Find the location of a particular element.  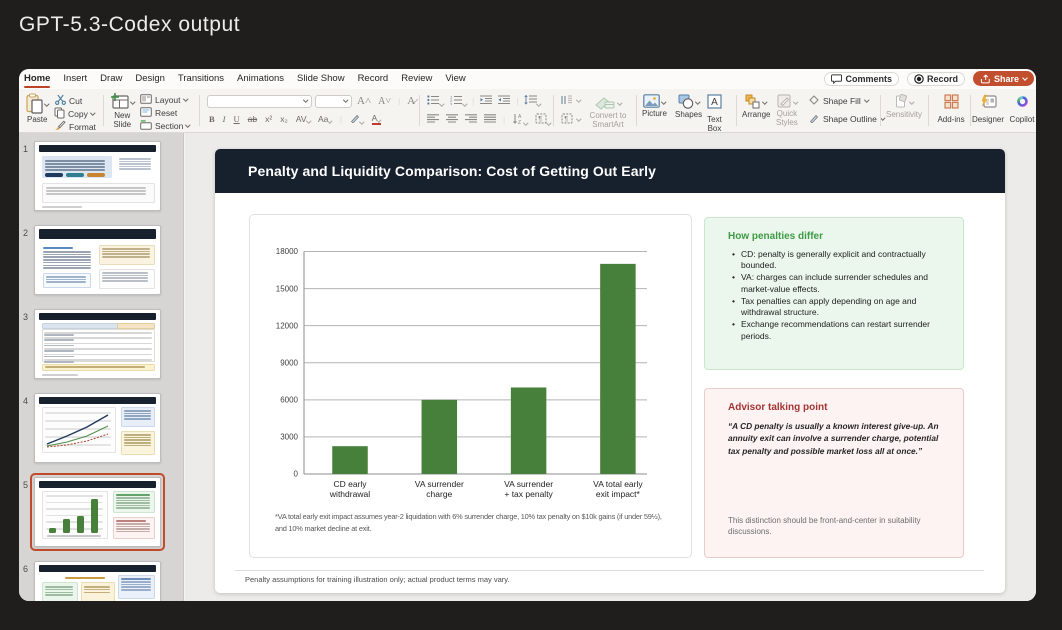

record-button: Record is located at coordinates (935, 78).